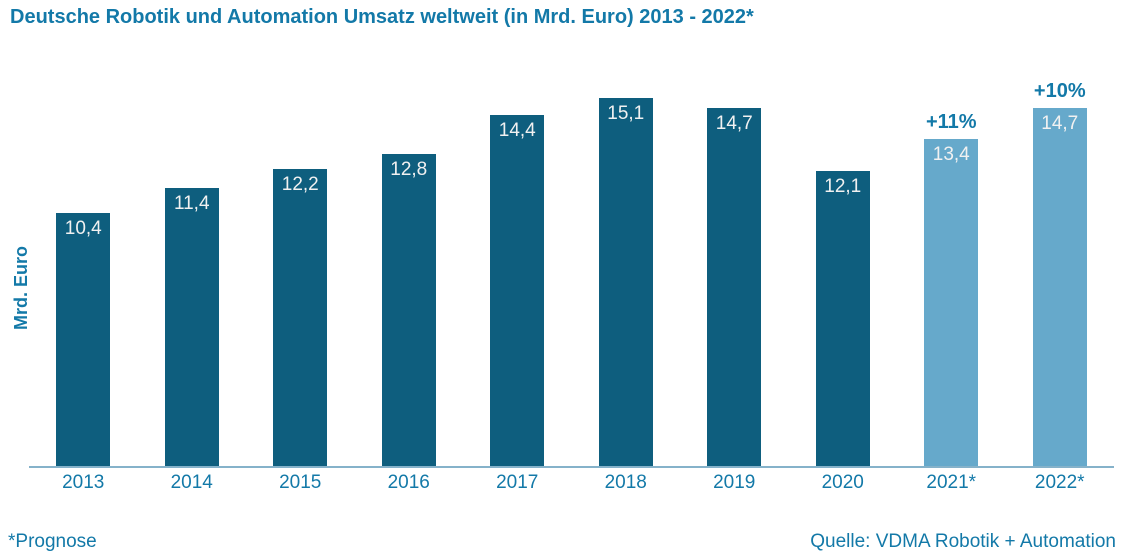 The height and width of the screenshot is (556, 1126). I want to click on x-tick-label-2017: 2017, so click(517, 482).